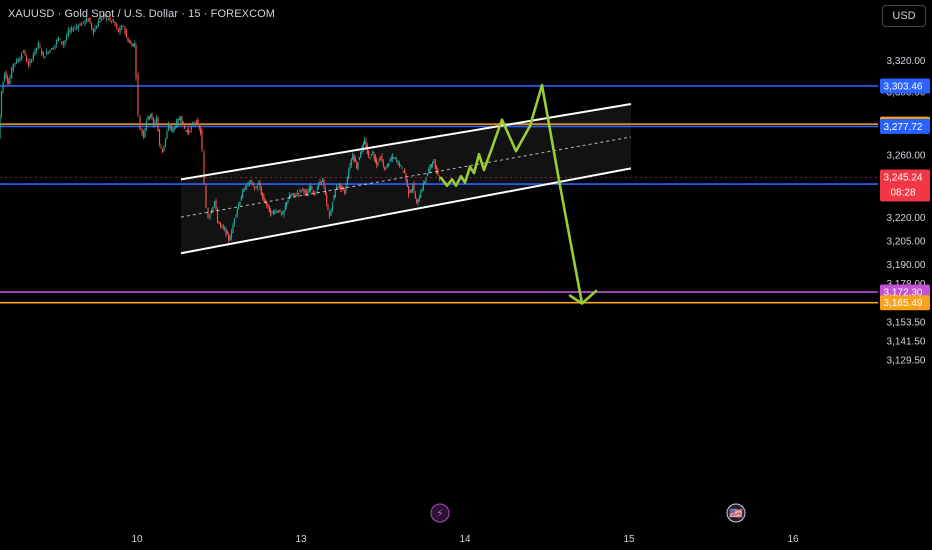 Image resolution: width=932 pixels, height=550 pixels. Describe the element at coordinates (902, 192) in the screenshot. I see `current-price-tag-countdown: 08:28` at that location.